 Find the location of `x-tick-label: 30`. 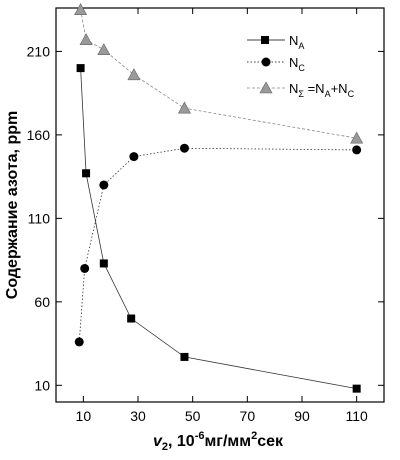

x-tick-label: 30 is located at coordinates (138, 416).